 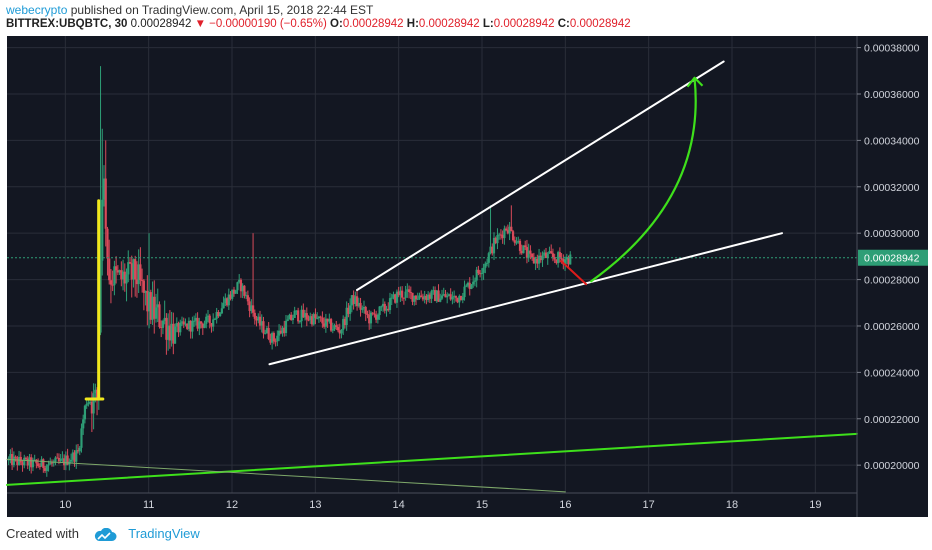 What do you see at coordinates (440, 505) in the screenshot?
I see `time-axis: 10 11 12 13 14 15 16 17 18 19` at bounding box center [440, 505].